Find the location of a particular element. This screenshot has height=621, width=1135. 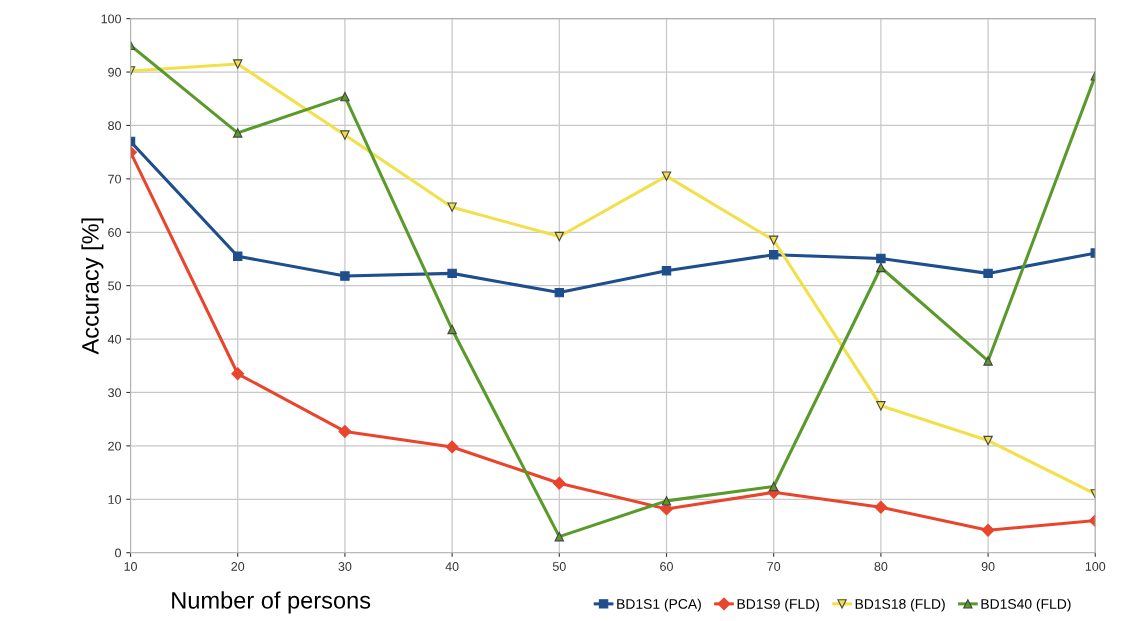

y-tick-label: 90 is located at coordinates (115, 72).